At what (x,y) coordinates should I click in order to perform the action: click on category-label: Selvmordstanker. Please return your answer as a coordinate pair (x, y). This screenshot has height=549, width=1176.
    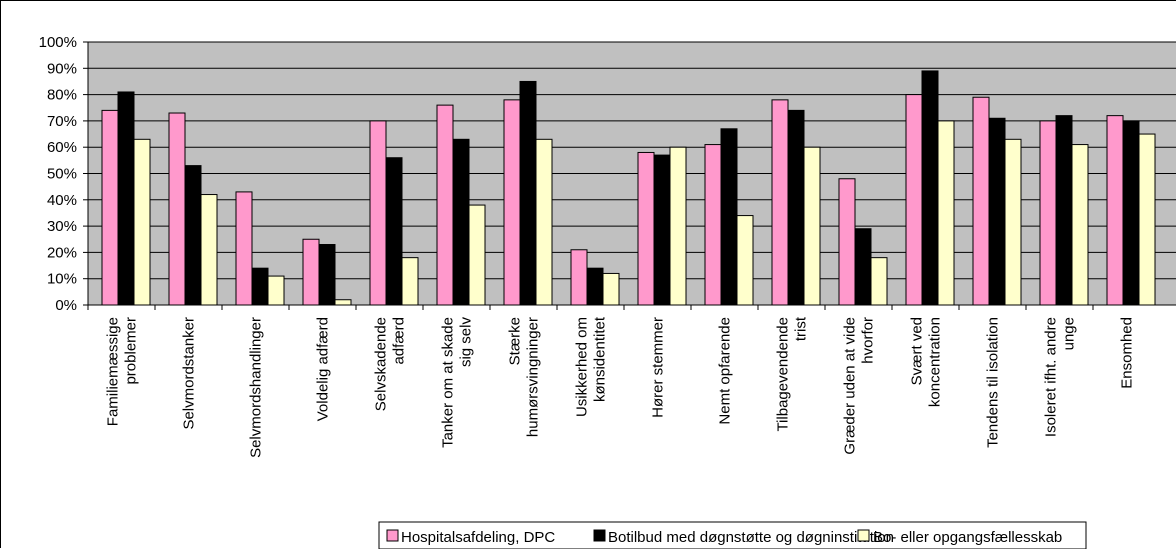
    Looking at the image, I should click on (189, 373).